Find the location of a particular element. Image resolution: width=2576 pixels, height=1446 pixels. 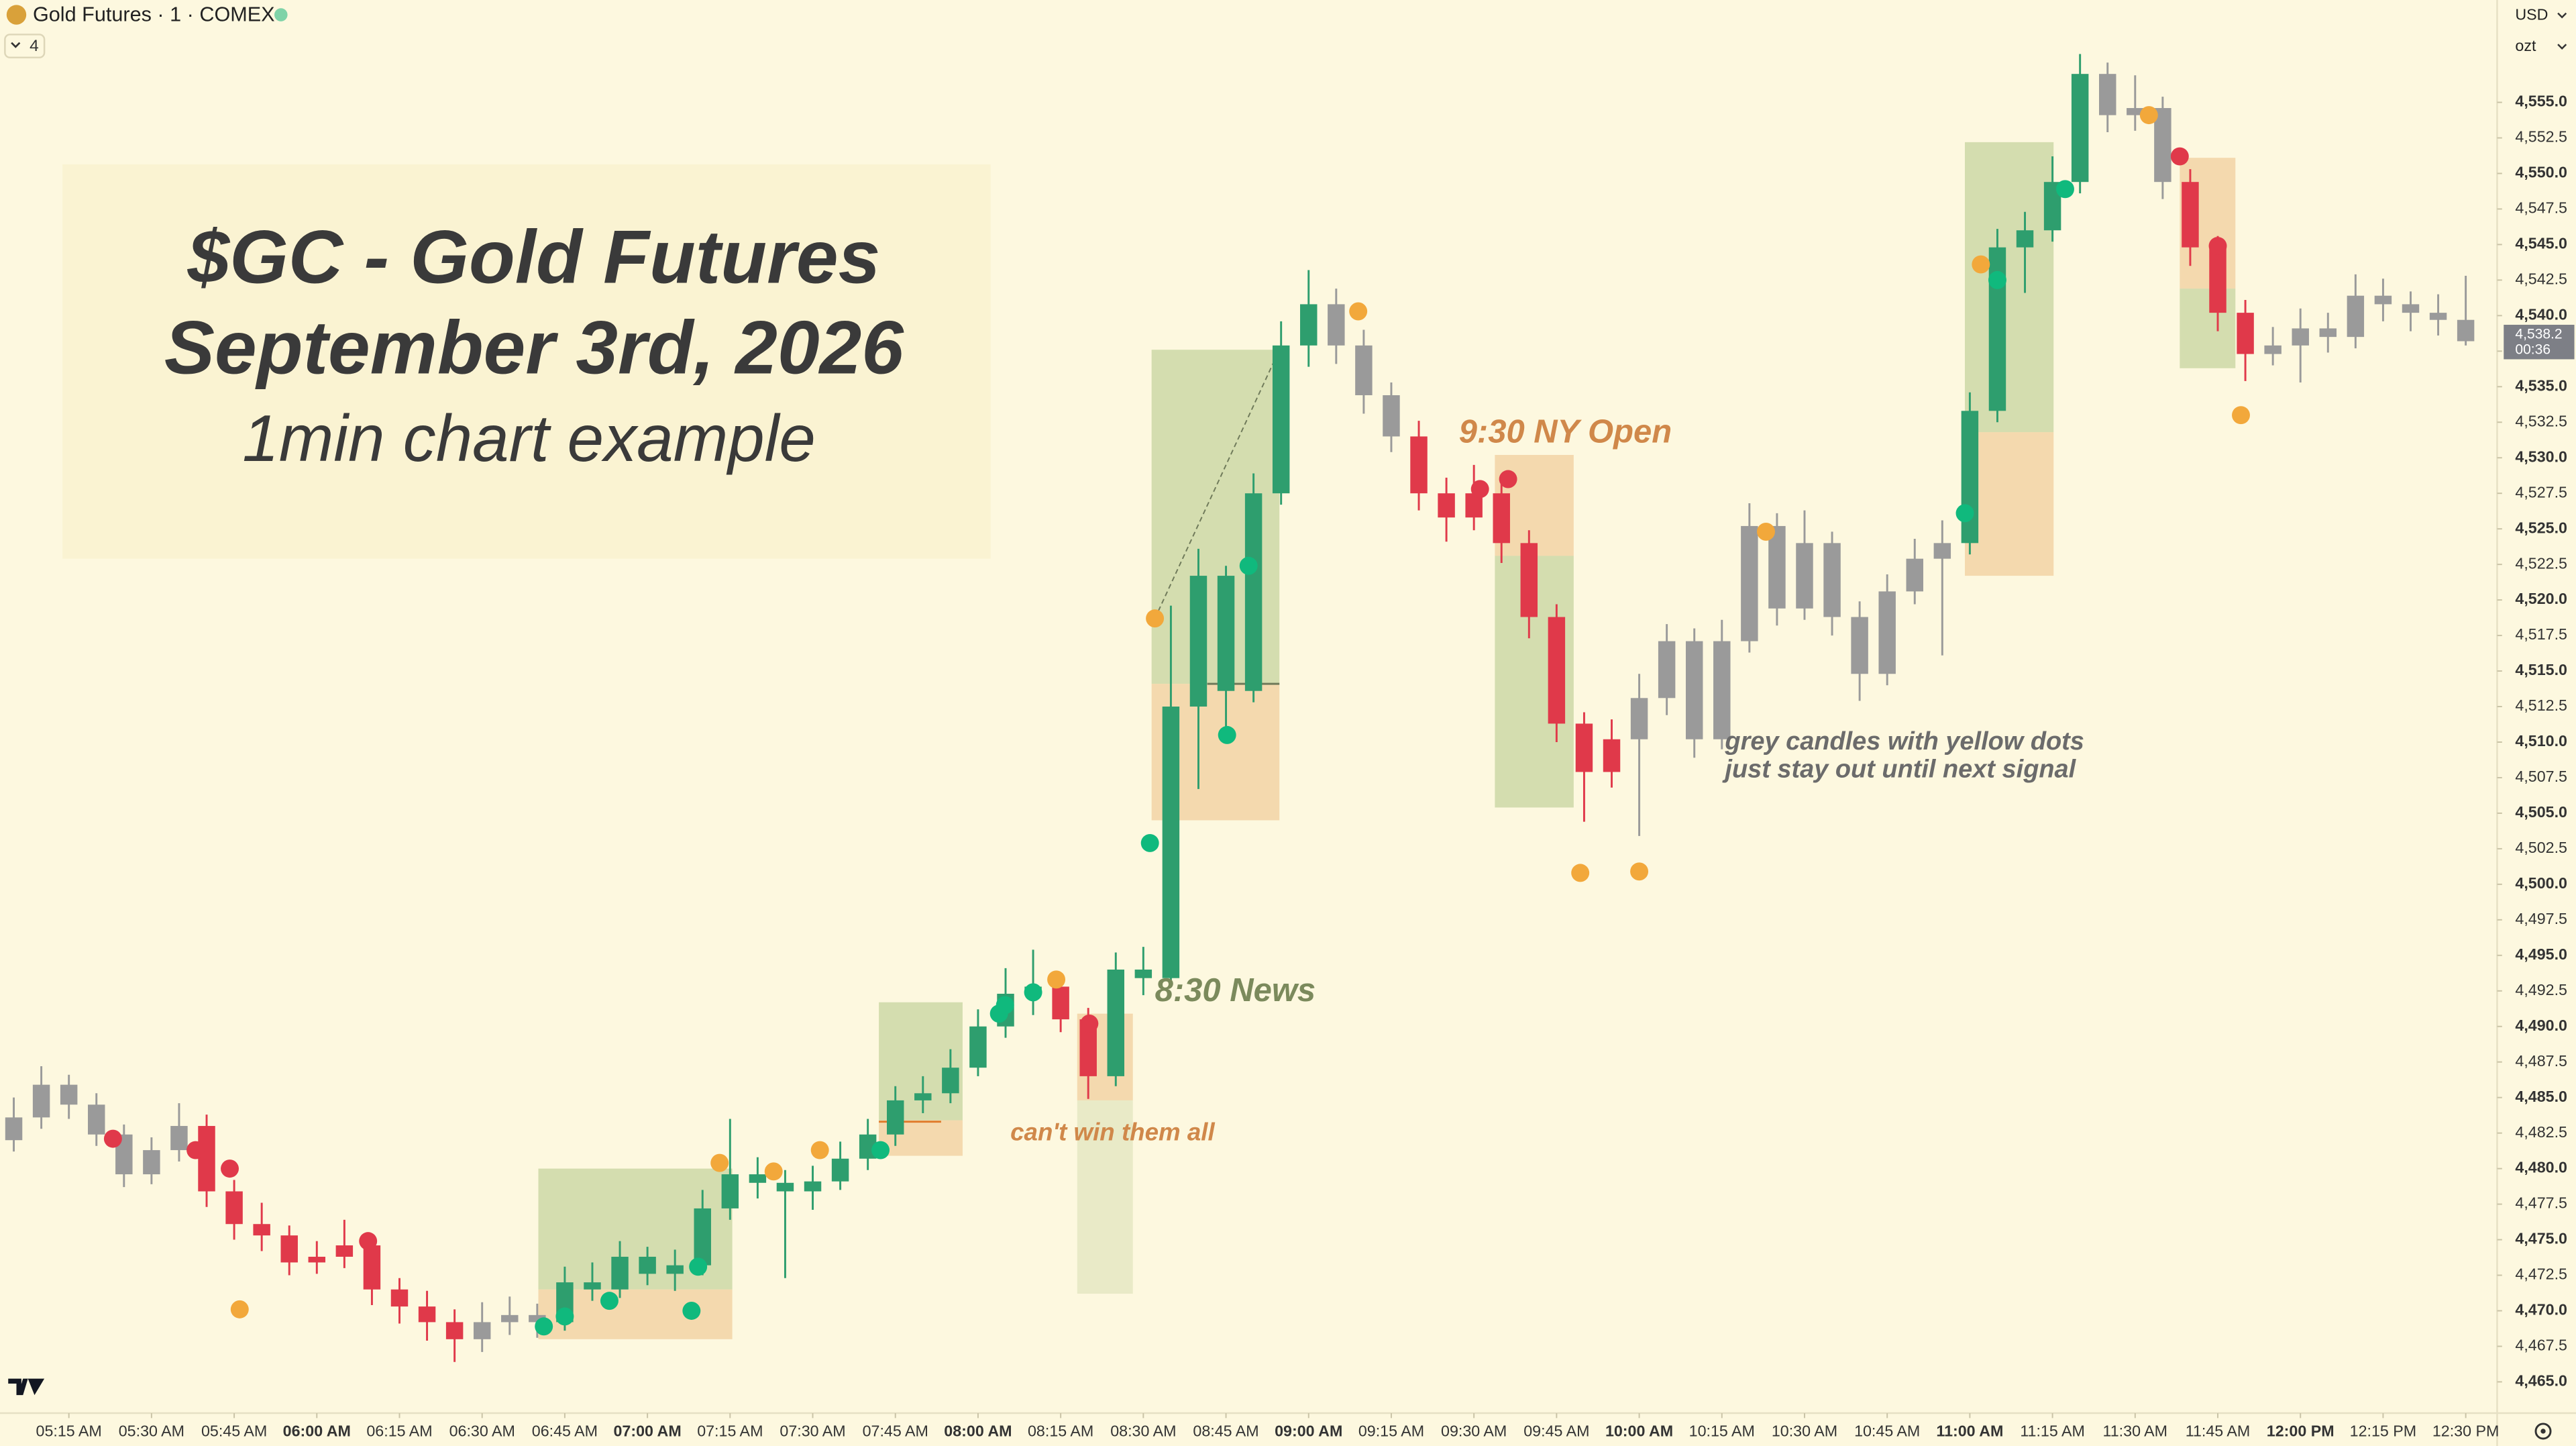

indicators-toggle: 4 is located at coordinates (25, 46).